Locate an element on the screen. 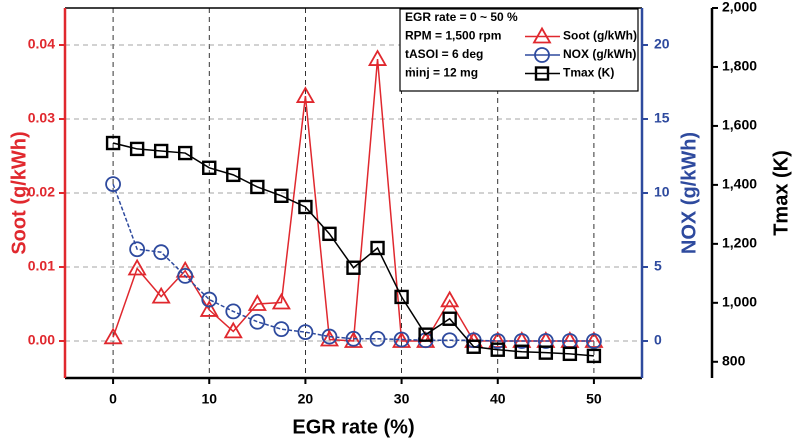  x-tick-label: 0 is located at coordinates (113, 399).